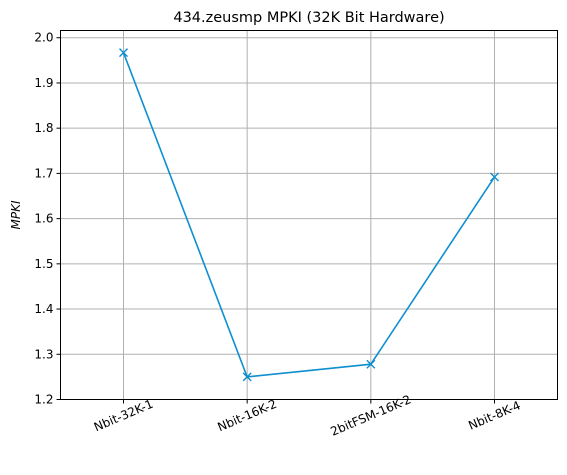 This screenshot has width=567, height=475. Describe the element at coordinates (43, 264) in the screenshot. I see `y-tick-label: 1.5` at that location.